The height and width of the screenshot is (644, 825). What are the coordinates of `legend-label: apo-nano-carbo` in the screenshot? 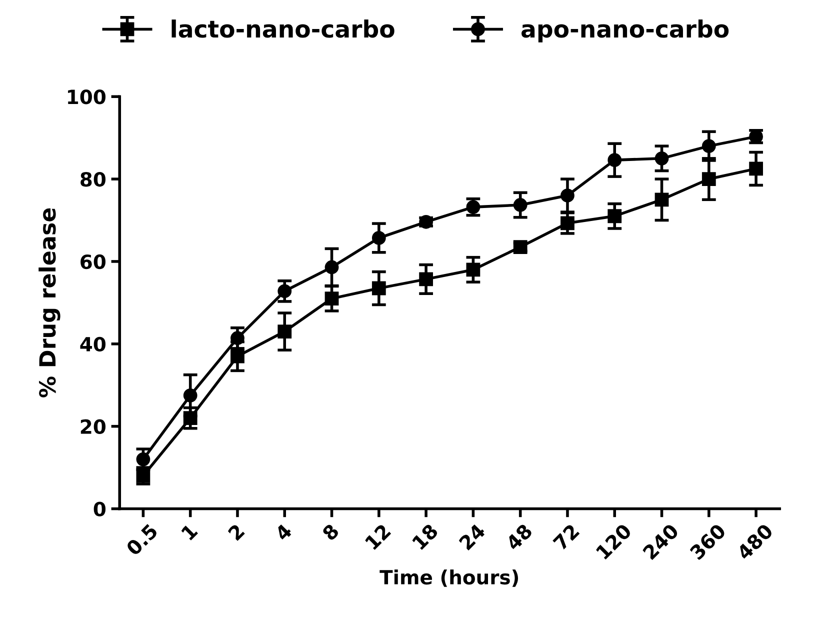 It's located at (625, 31).